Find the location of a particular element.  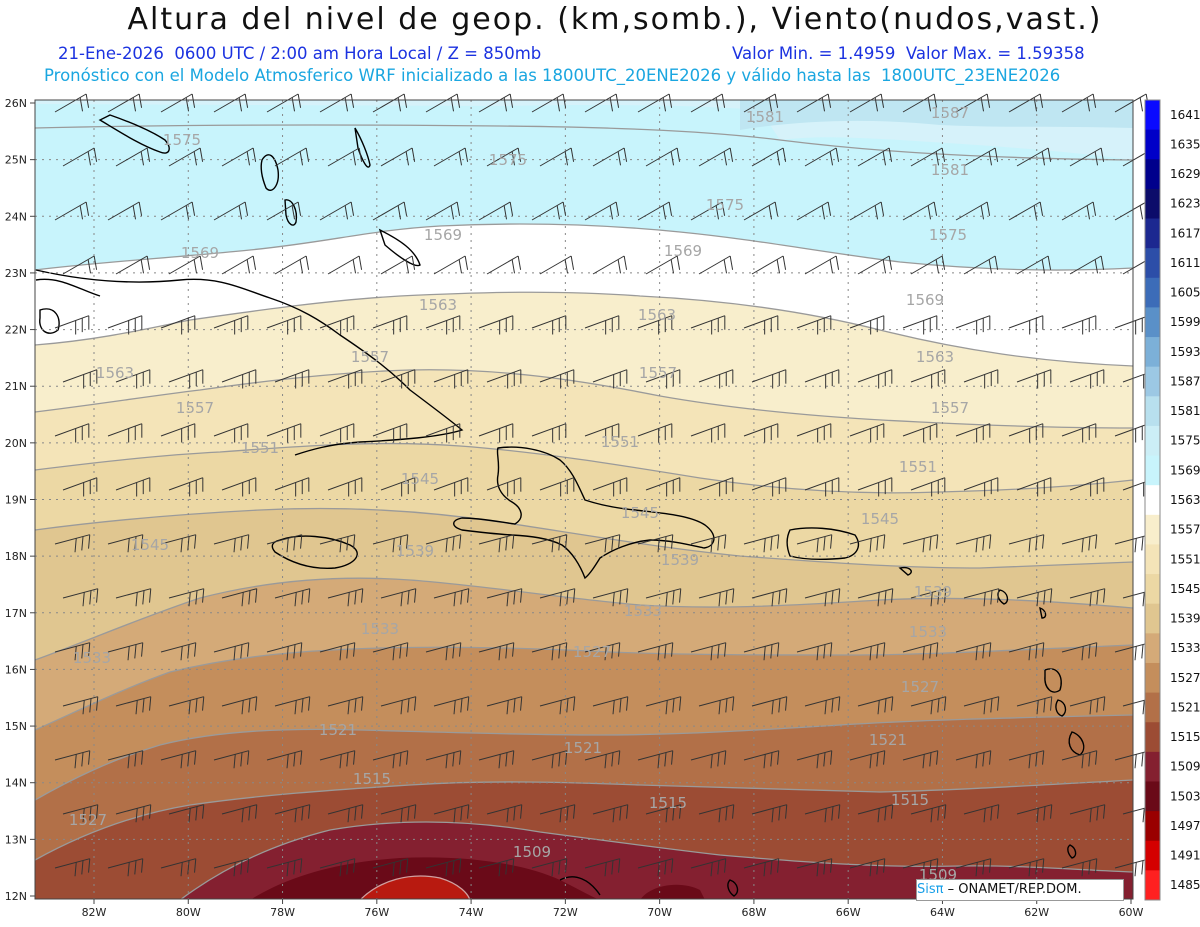

colorbar-label: 1617 is located at coordinates (1185, 233).